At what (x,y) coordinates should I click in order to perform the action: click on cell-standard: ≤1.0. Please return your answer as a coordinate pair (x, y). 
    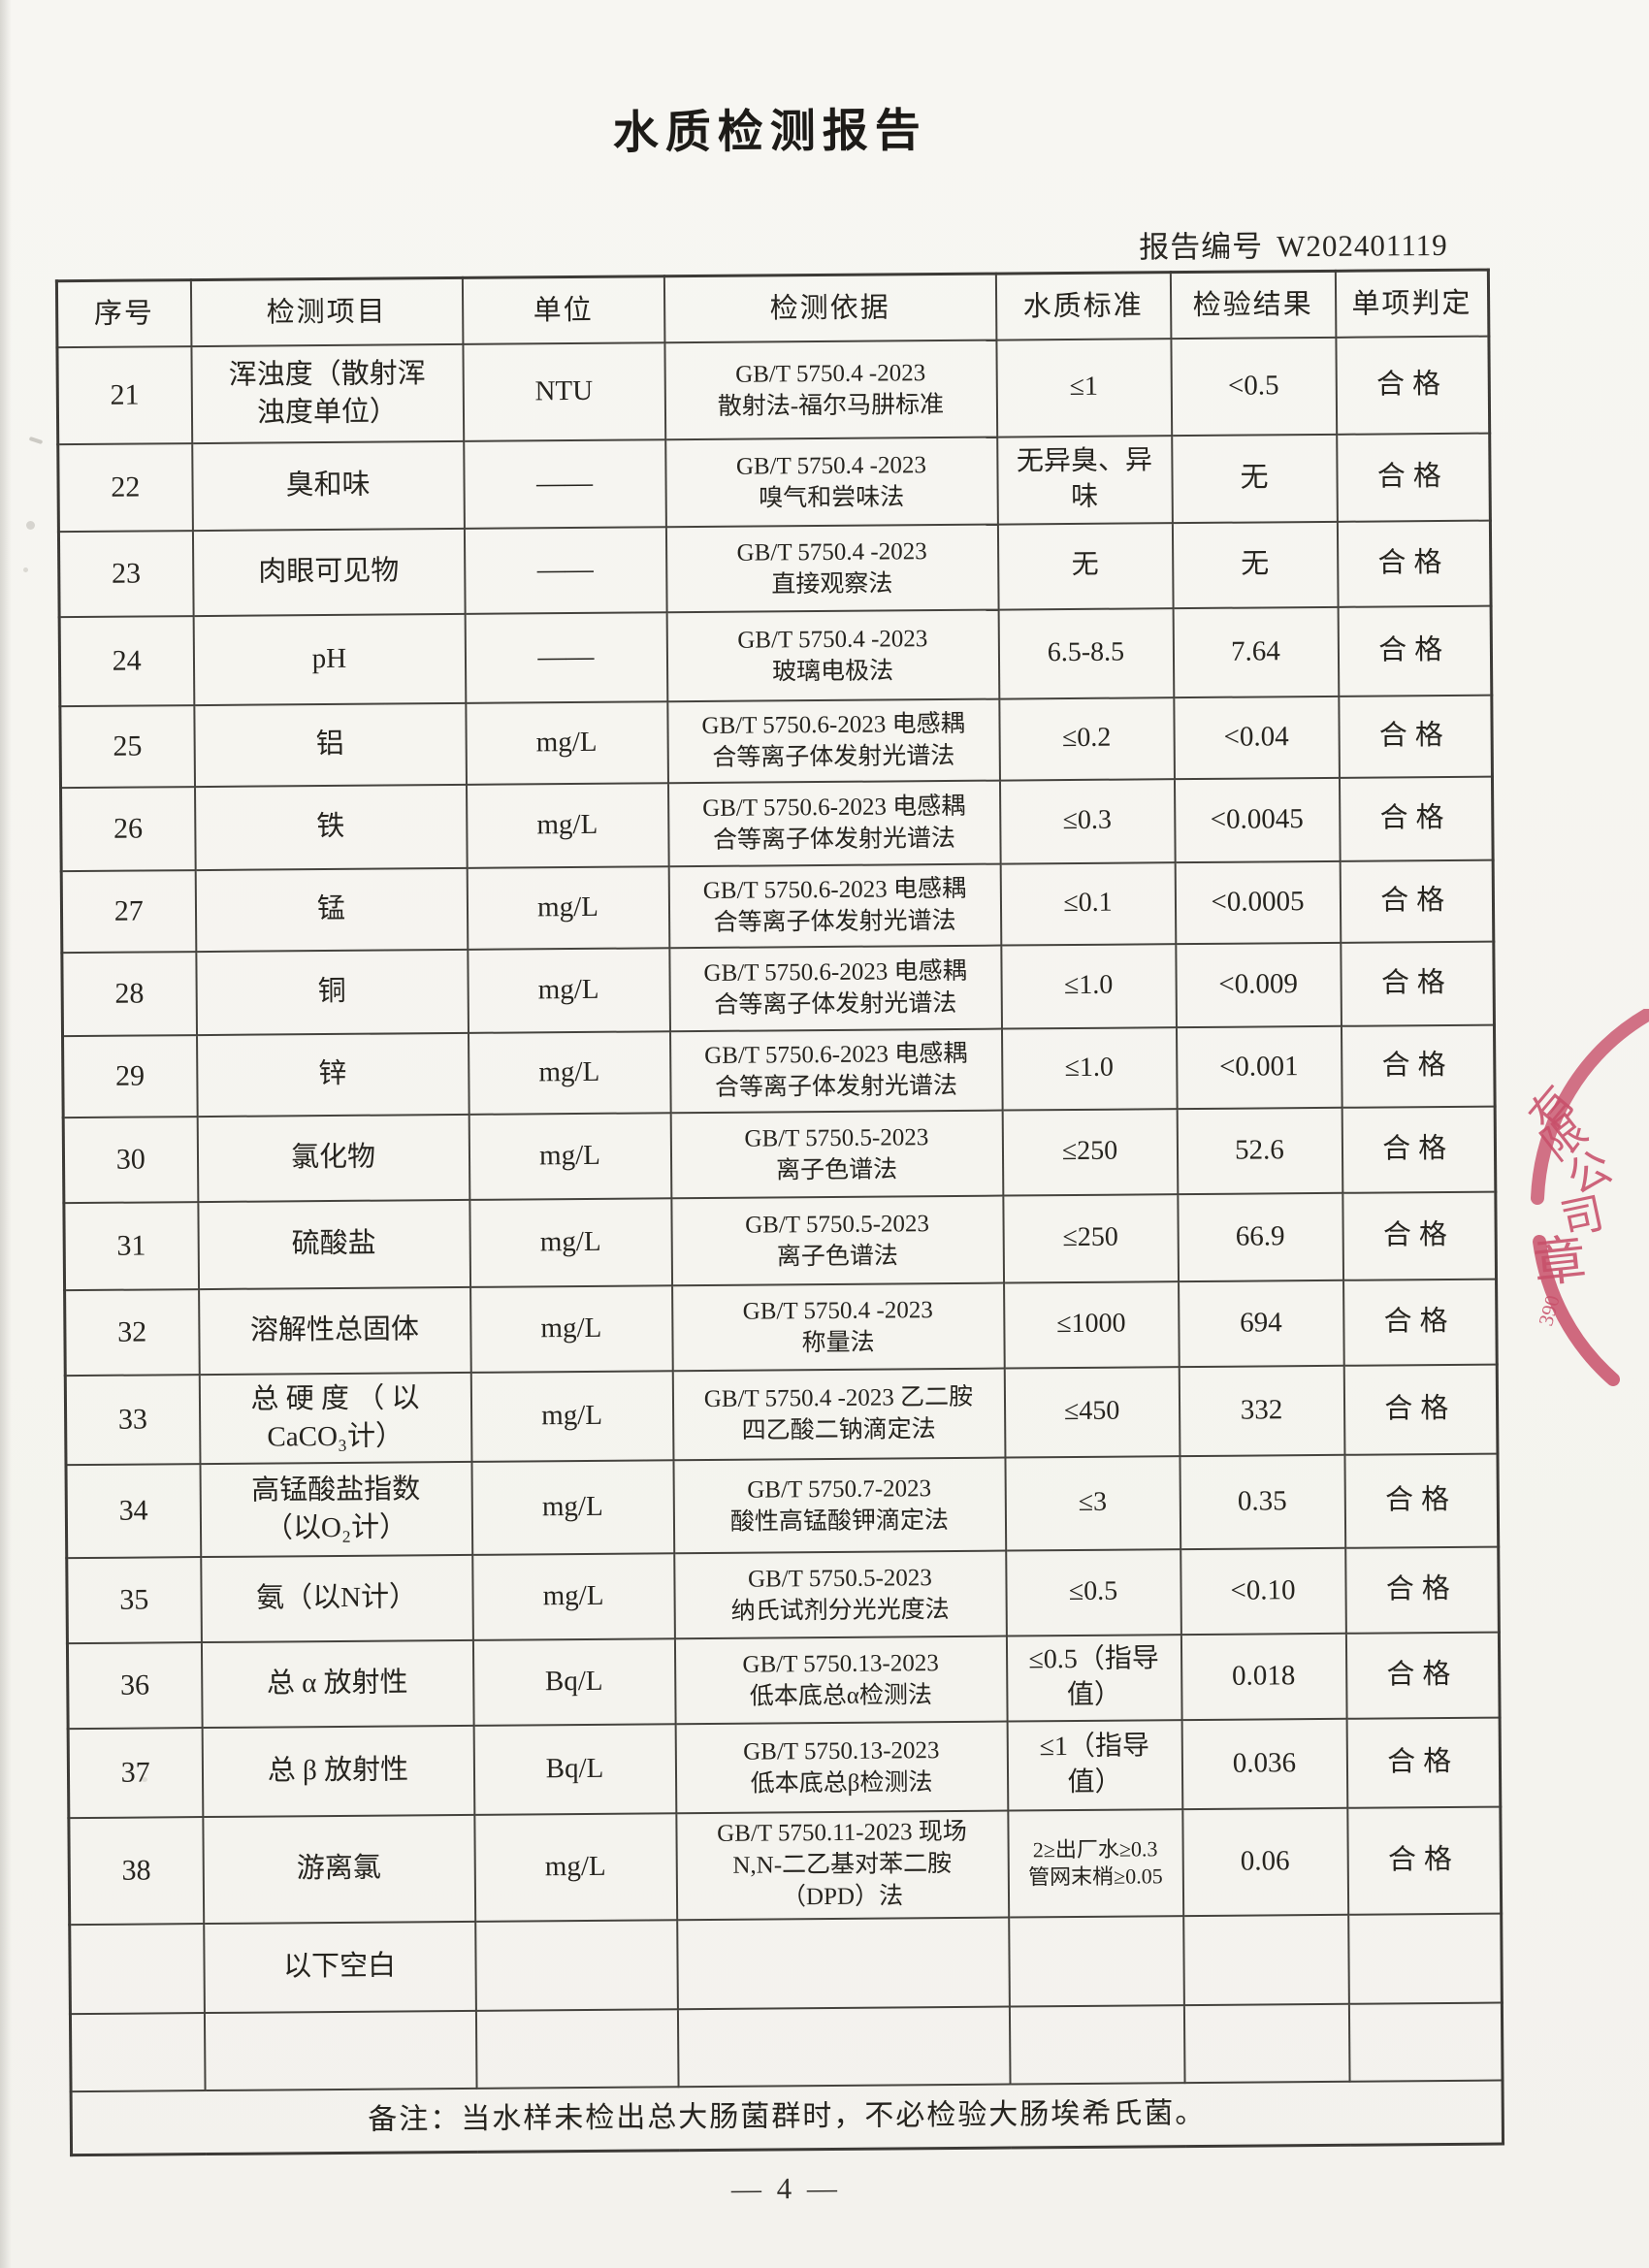
    Looking at the image, I should click on (1088, 986).